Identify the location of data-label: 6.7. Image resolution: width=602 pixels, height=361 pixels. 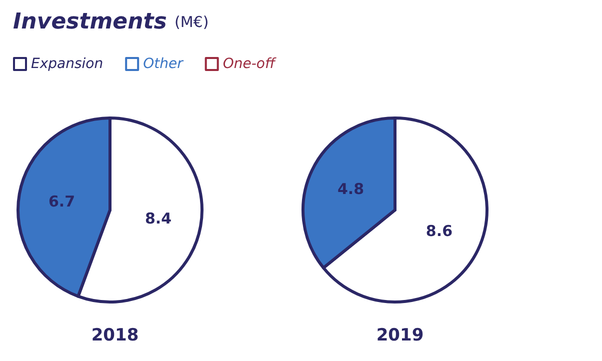
(62, 201).